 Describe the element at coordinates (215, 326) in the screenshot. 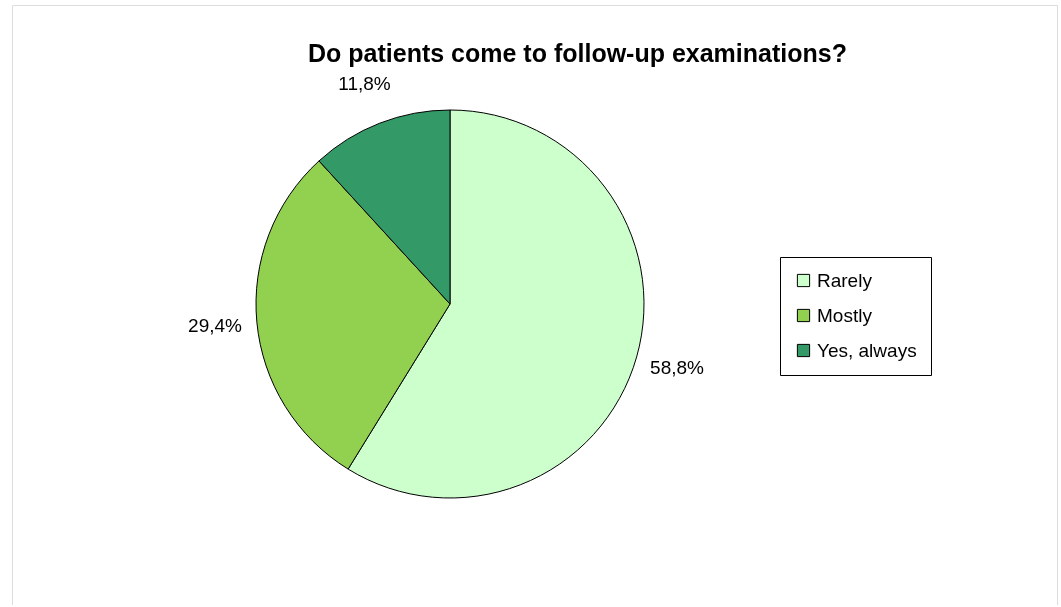

I see `data-label: 29,4%` at that location.